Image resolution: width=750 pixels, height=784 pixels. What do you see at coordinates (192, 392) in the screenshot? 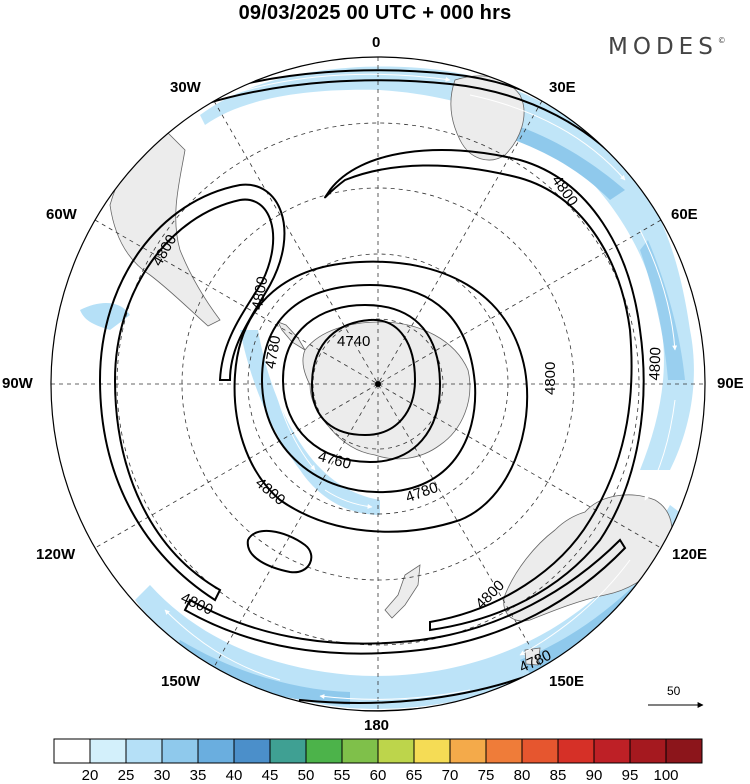
I see `contour-4800-west` at bounding box center [192, 392].